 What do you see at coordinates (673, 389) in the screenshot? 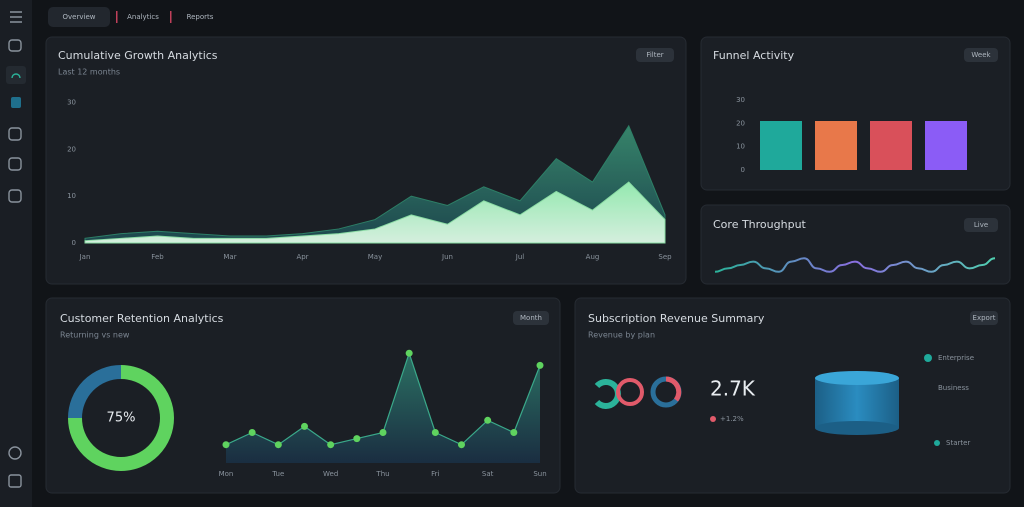
I see `gauge-arc` at bounding box center [673, 389].